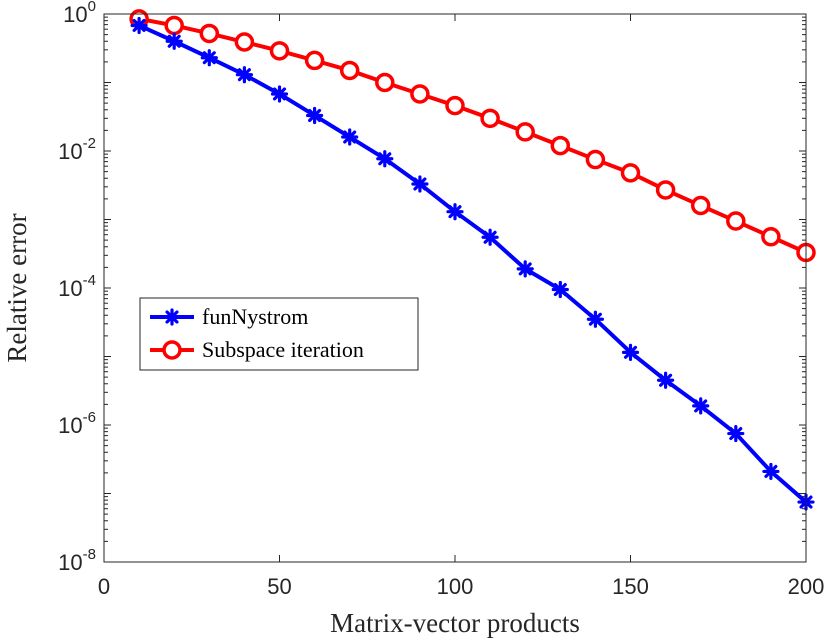 The image size is (830, 640). Describe the element at coordinates (455, 623) in the screenshot. I see `x-axis-title: Matrix-vector products` at that location.